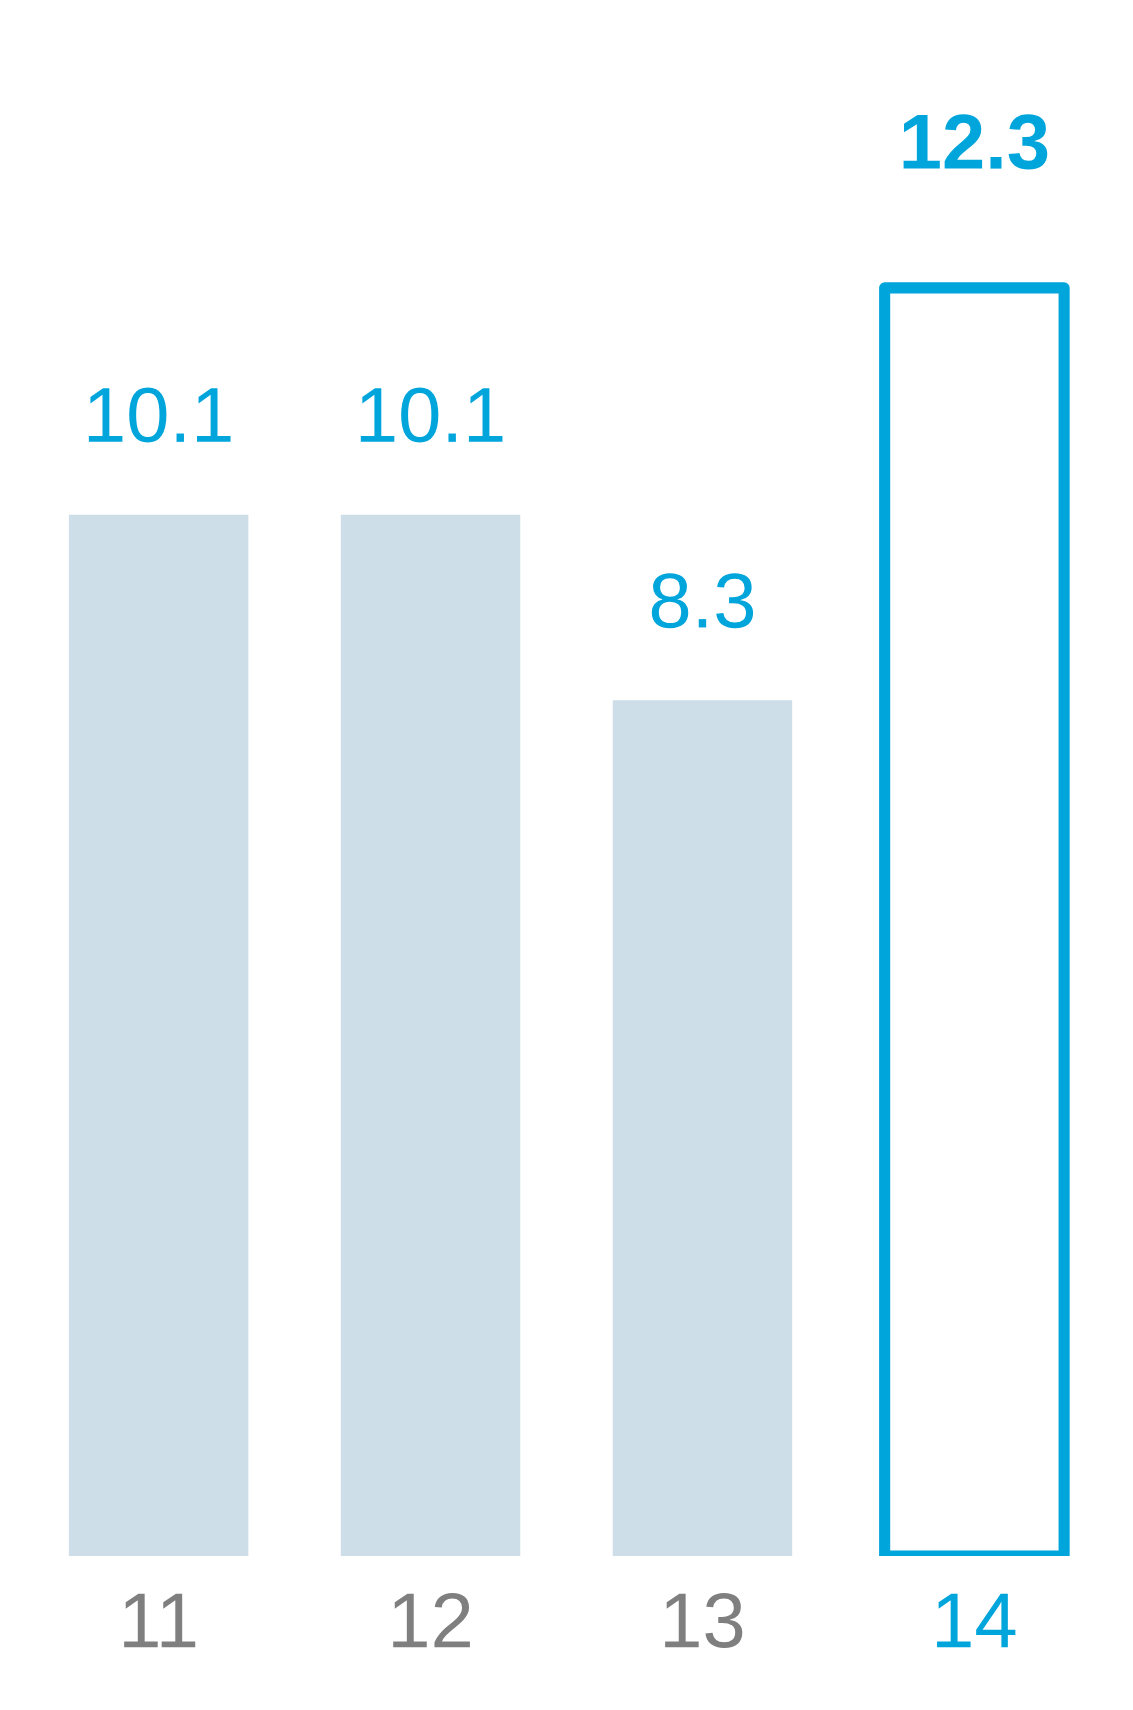 This screenshot has height=1710, width=1133. What do you see at coordinates (975, 142) in the screenshot?
I see `data-label: 12.3` at bounding box center [975, 142].